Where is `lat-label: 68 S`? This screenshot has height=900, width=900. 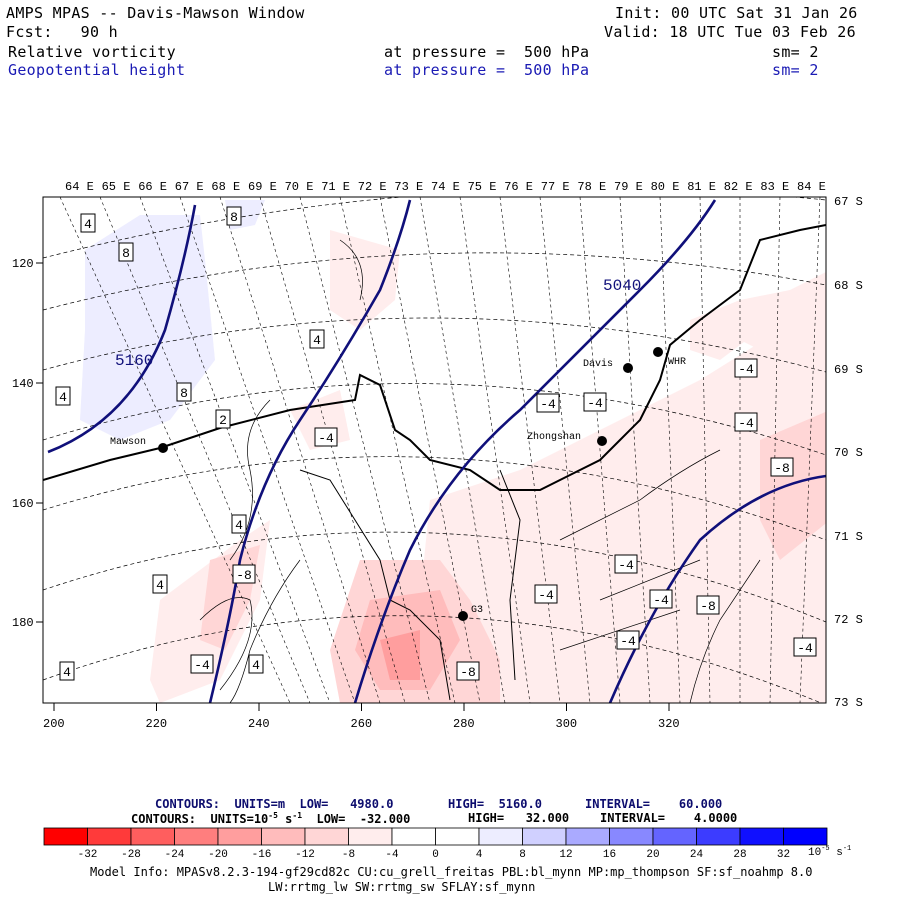 lat-label: 68 S is located at coordinates (848, 286).